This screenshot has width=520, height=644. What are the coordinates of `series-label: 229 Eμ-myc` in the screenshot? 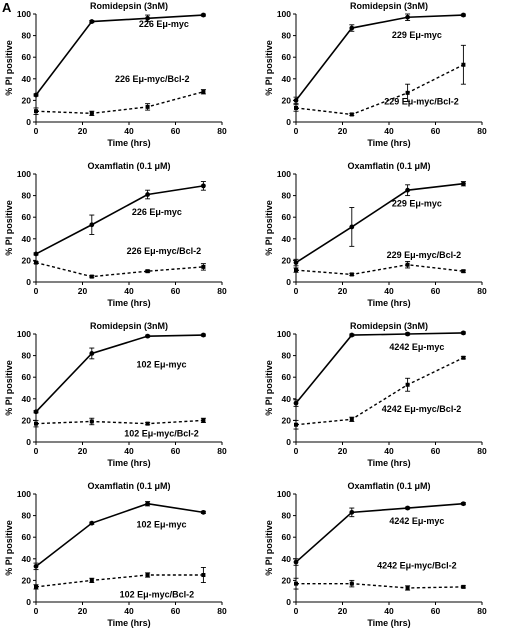 It's located at (417, 35).